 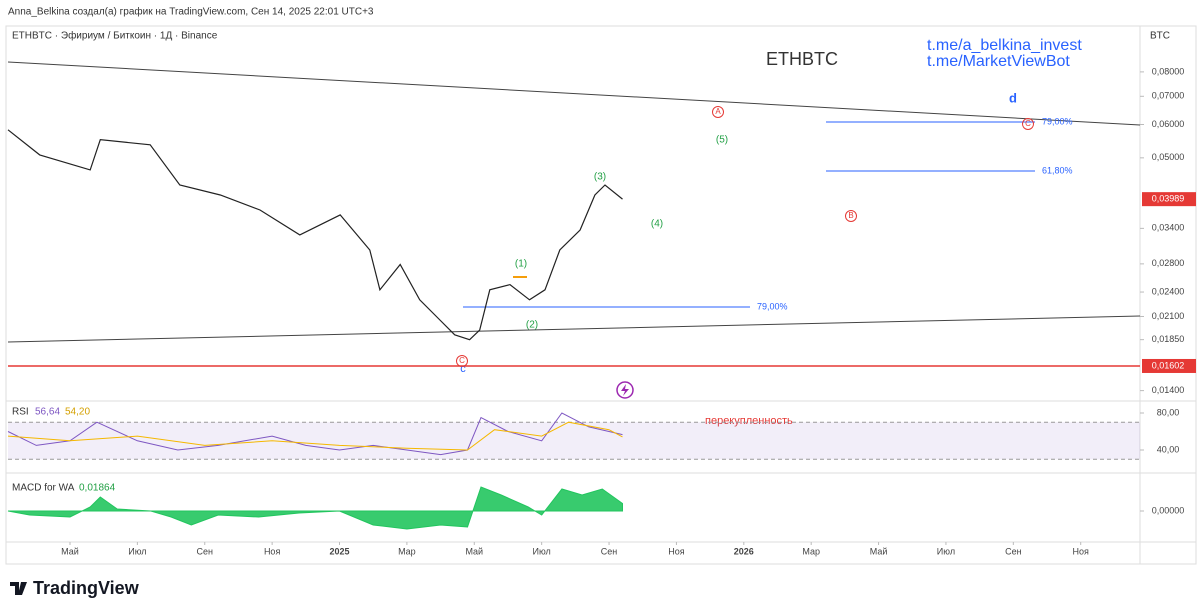 I want to click on y-tick-label: 0,00000, so click(x=1168, y=510).